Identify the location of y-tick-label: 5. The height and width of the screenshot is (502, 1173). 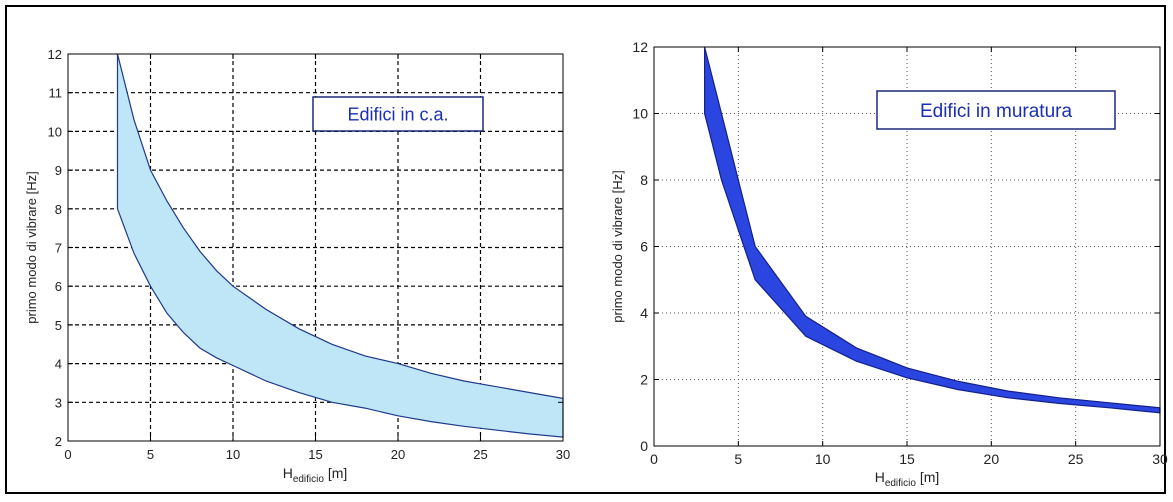
(58, 325).